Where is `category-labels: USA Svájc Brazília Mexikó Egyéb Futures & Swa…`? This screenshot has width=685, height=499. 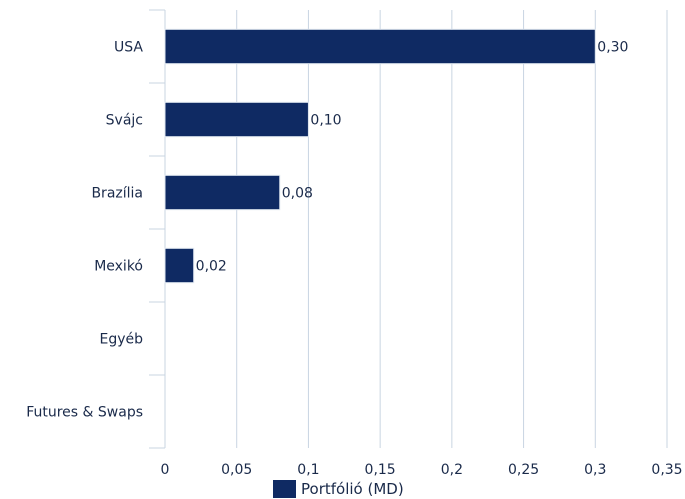
category-labels: USA Svájc Brazília Mexikó Egyéb Futures & Swa… is located at coordinates (84, 230).